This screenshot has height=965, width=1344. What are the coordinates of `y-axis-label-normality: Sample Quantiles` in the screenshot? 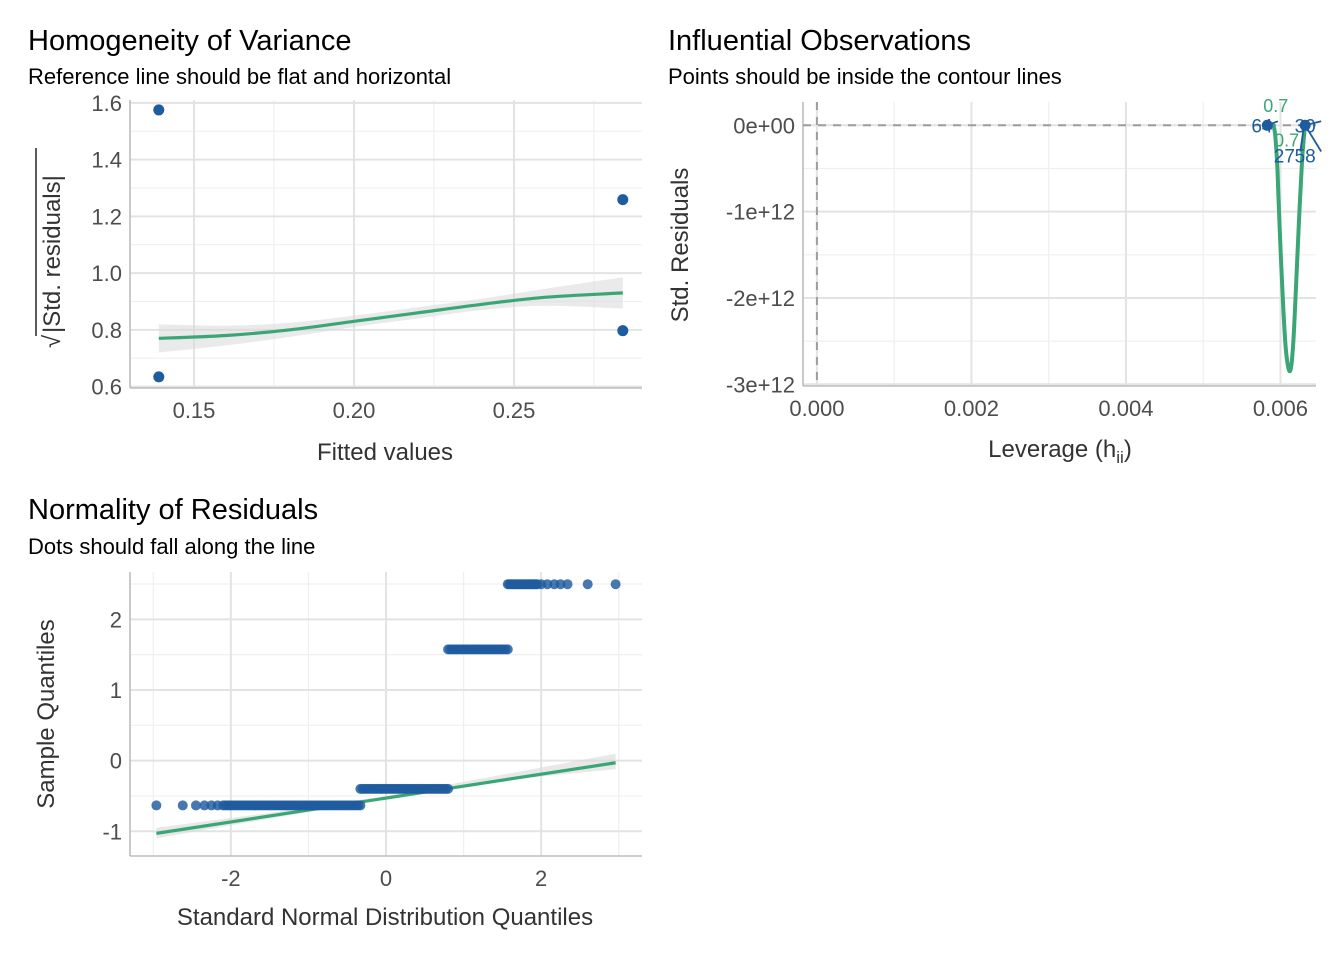 It's located at (46, 713).